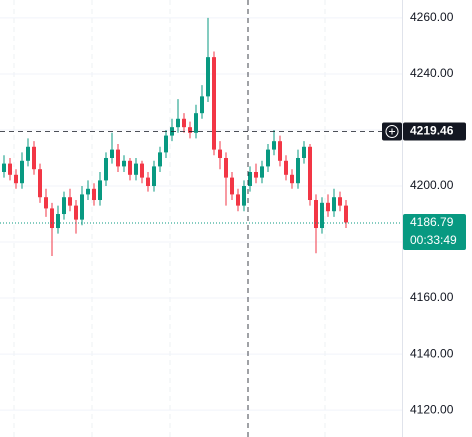  What do you see at coordinates (432, 409) in the screenshot?
I see `y-tick-label: 4120.00` at bounding box center [432, 409].